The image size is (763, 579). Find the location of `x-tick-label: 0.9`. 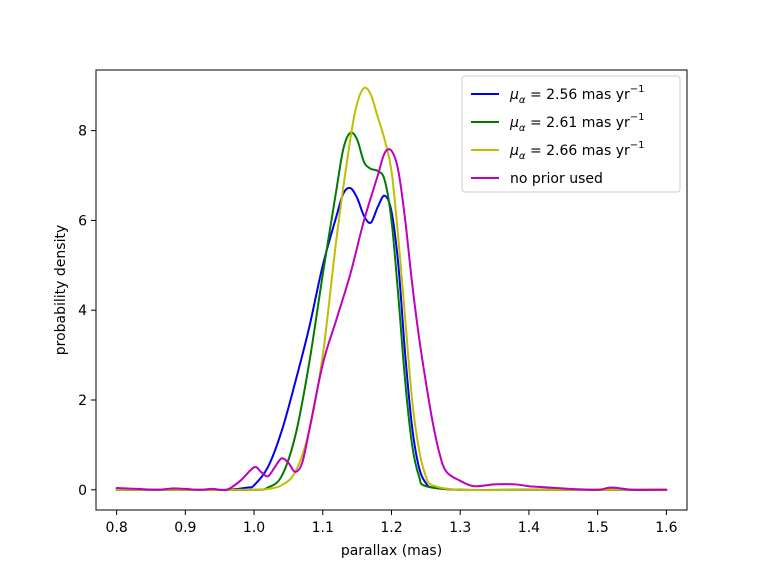

x-tick-label: 0.9 is located at coordinates (185, 528).